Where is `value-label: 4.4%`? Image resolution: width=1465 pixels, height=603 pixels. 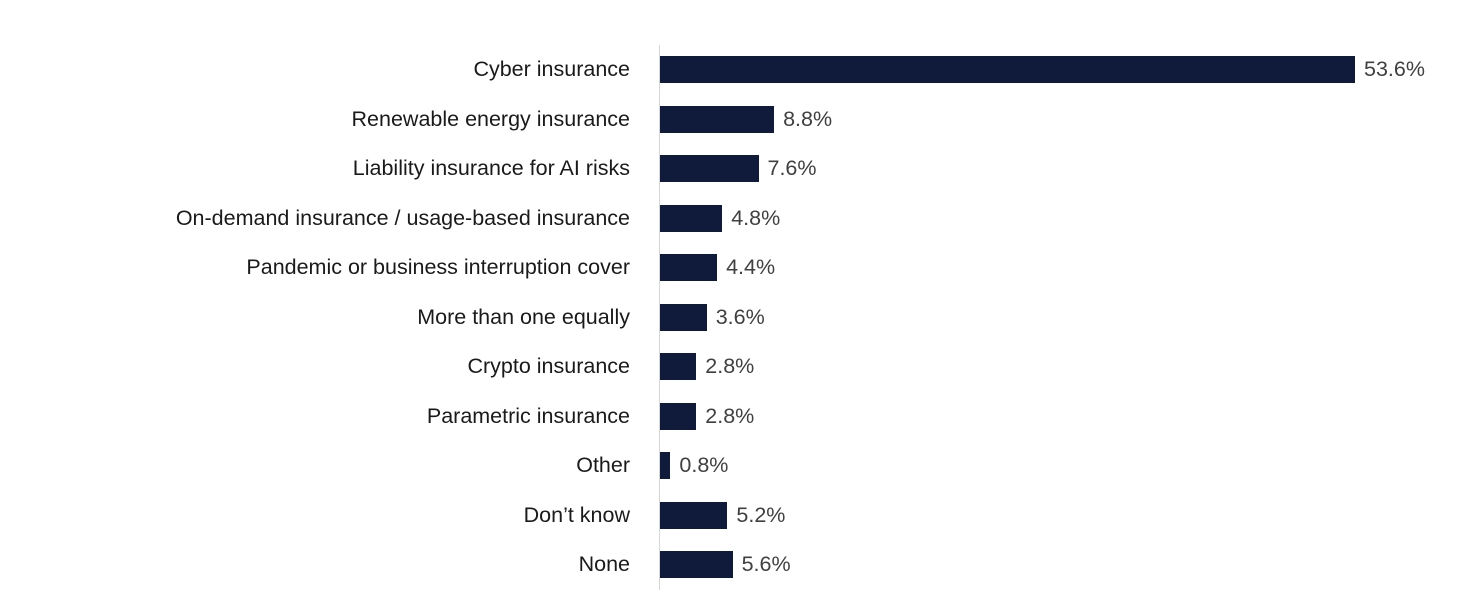 value-label: 4.4% is located at coordinates (751, 267).